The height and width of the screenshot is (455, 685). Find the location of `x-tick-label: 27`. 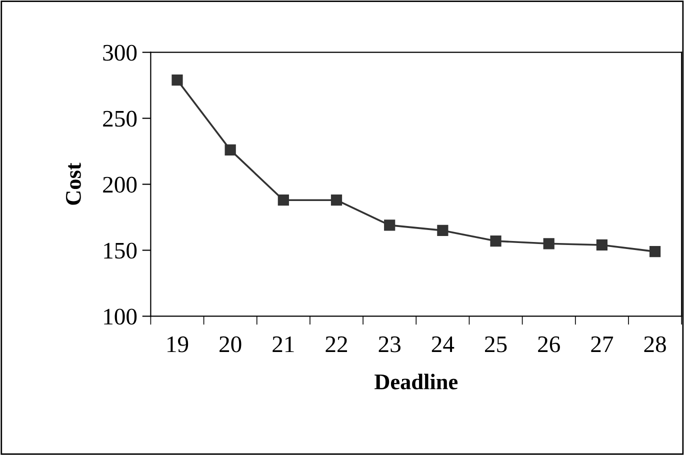

x-tick-label: 27 is located at coordinates (602, 344).